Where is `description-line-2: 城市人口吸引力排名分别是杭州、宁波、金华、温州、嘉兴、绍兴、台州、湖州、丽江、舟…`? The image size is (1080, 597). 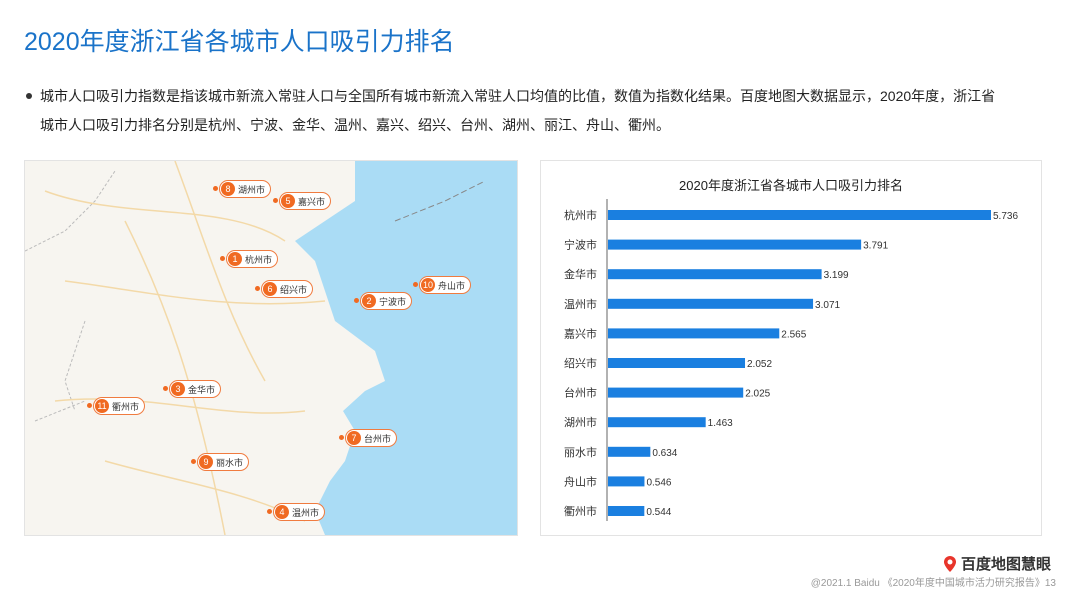
description-line-2: 城市人口吸引力排名分别是杭州、宁波、金华、温州、嘉兴、绍兴、台州、湖州、丽江、舟… is located at coordinates (355, 125).